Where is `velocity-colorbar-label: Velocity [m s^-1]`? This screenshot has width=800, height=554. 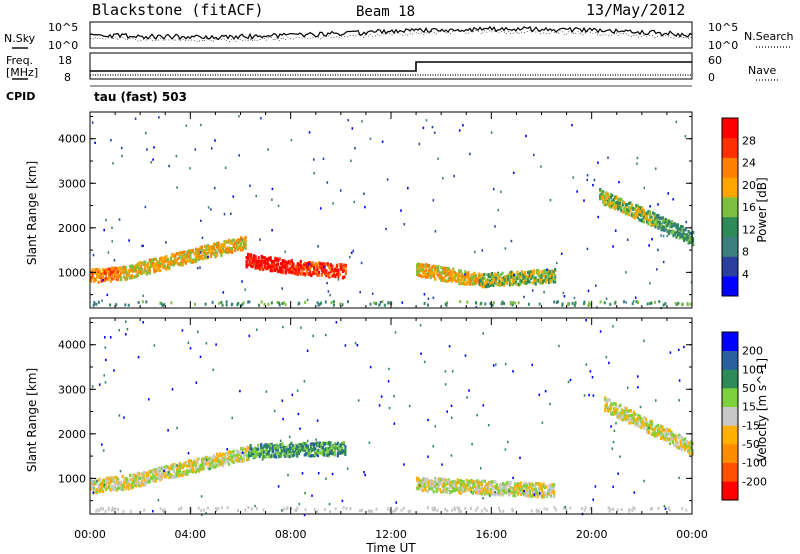 velocity-colorbar-label: Velocity [m s^-1] is located at coordinates (762, 410).